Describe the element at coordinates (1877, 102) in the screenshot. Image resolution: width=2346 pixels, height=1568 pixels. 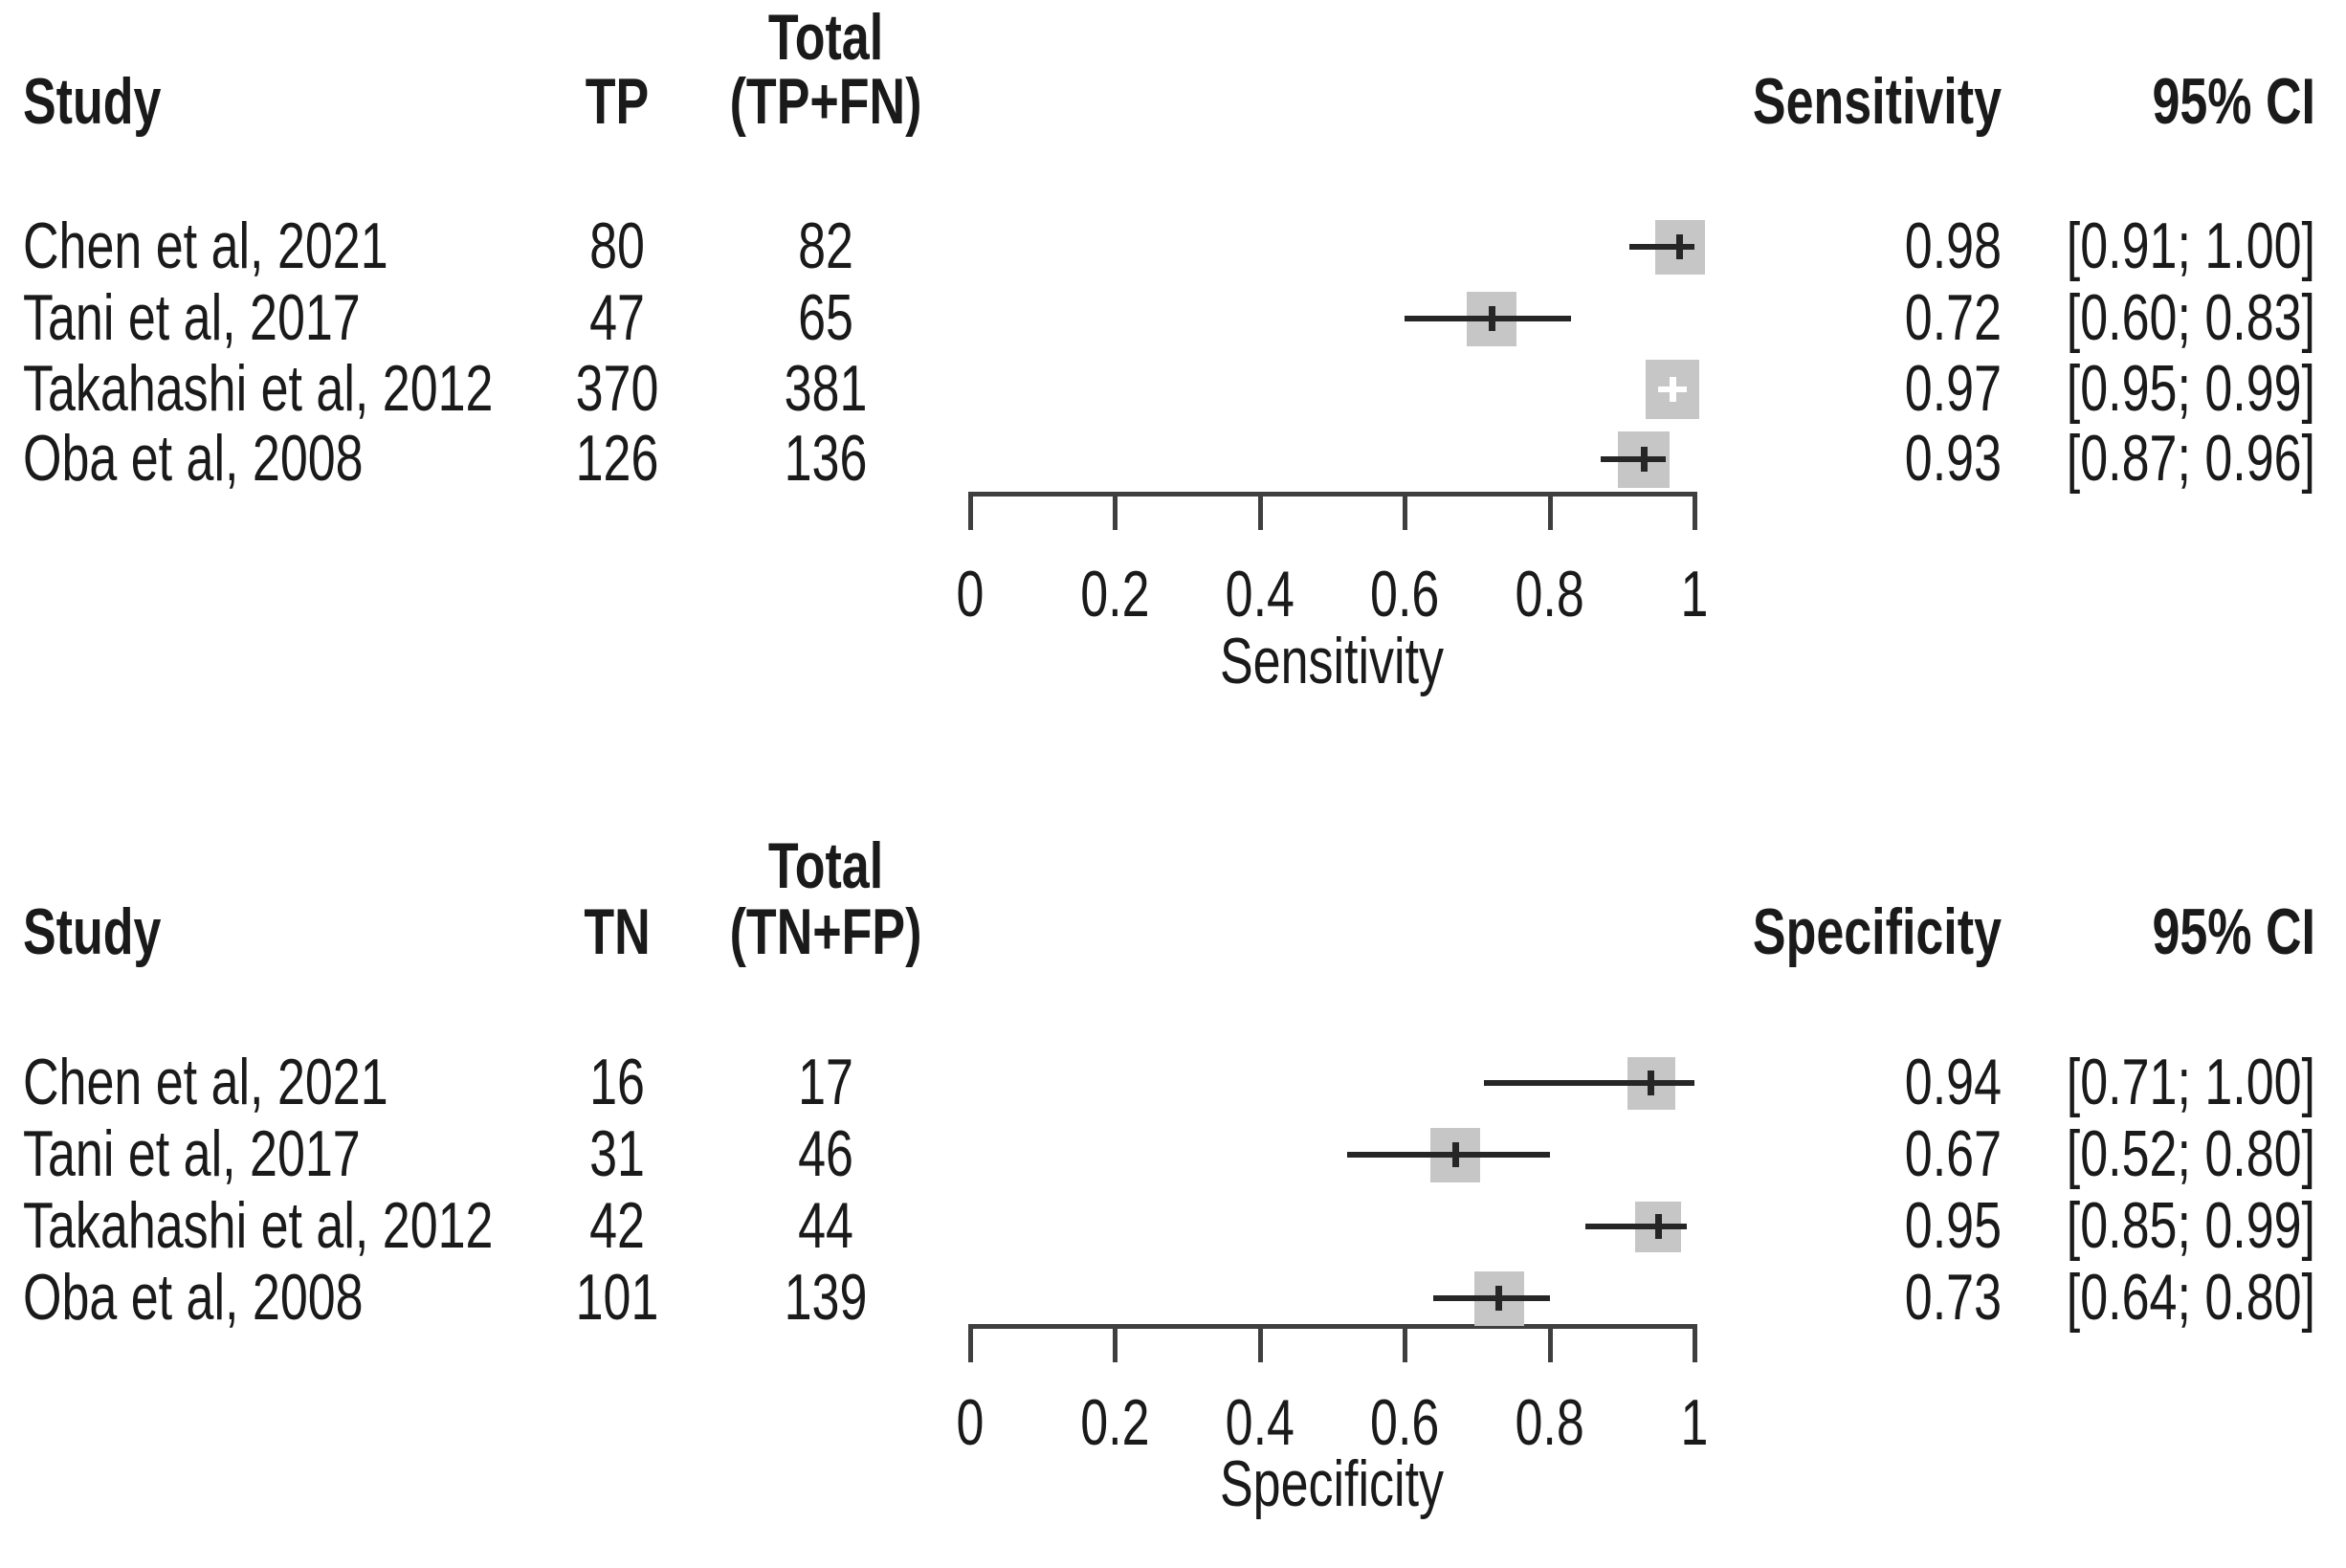
I see `sensitivity-column-header: Sensitivity` at that location.